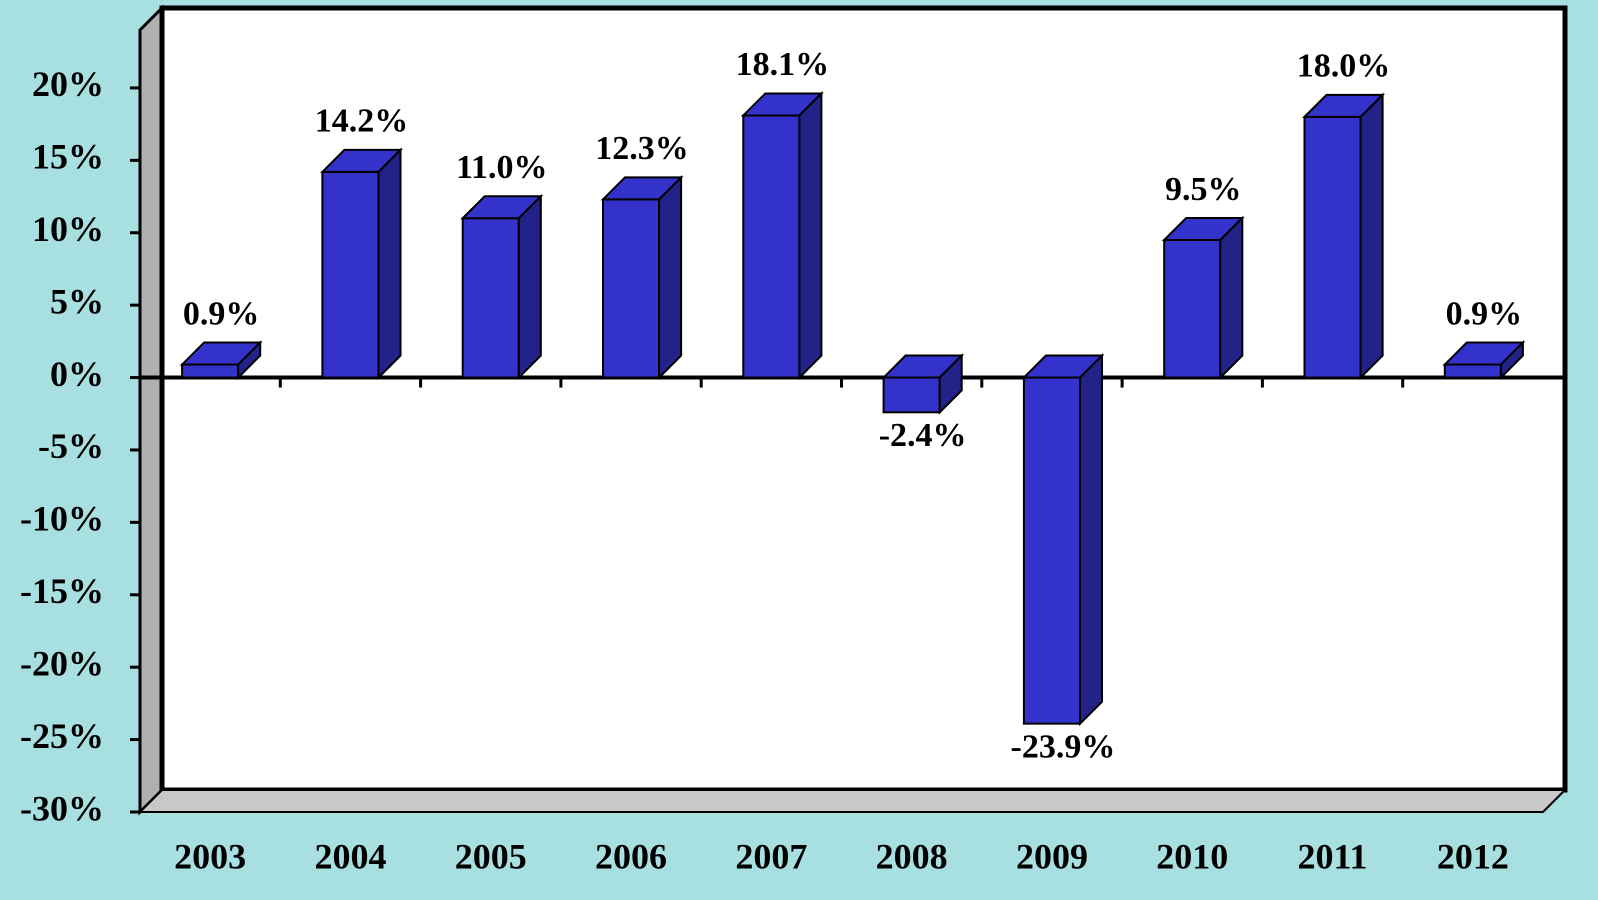  I want to click on x-tick-label: 2008, so click(912, 856).